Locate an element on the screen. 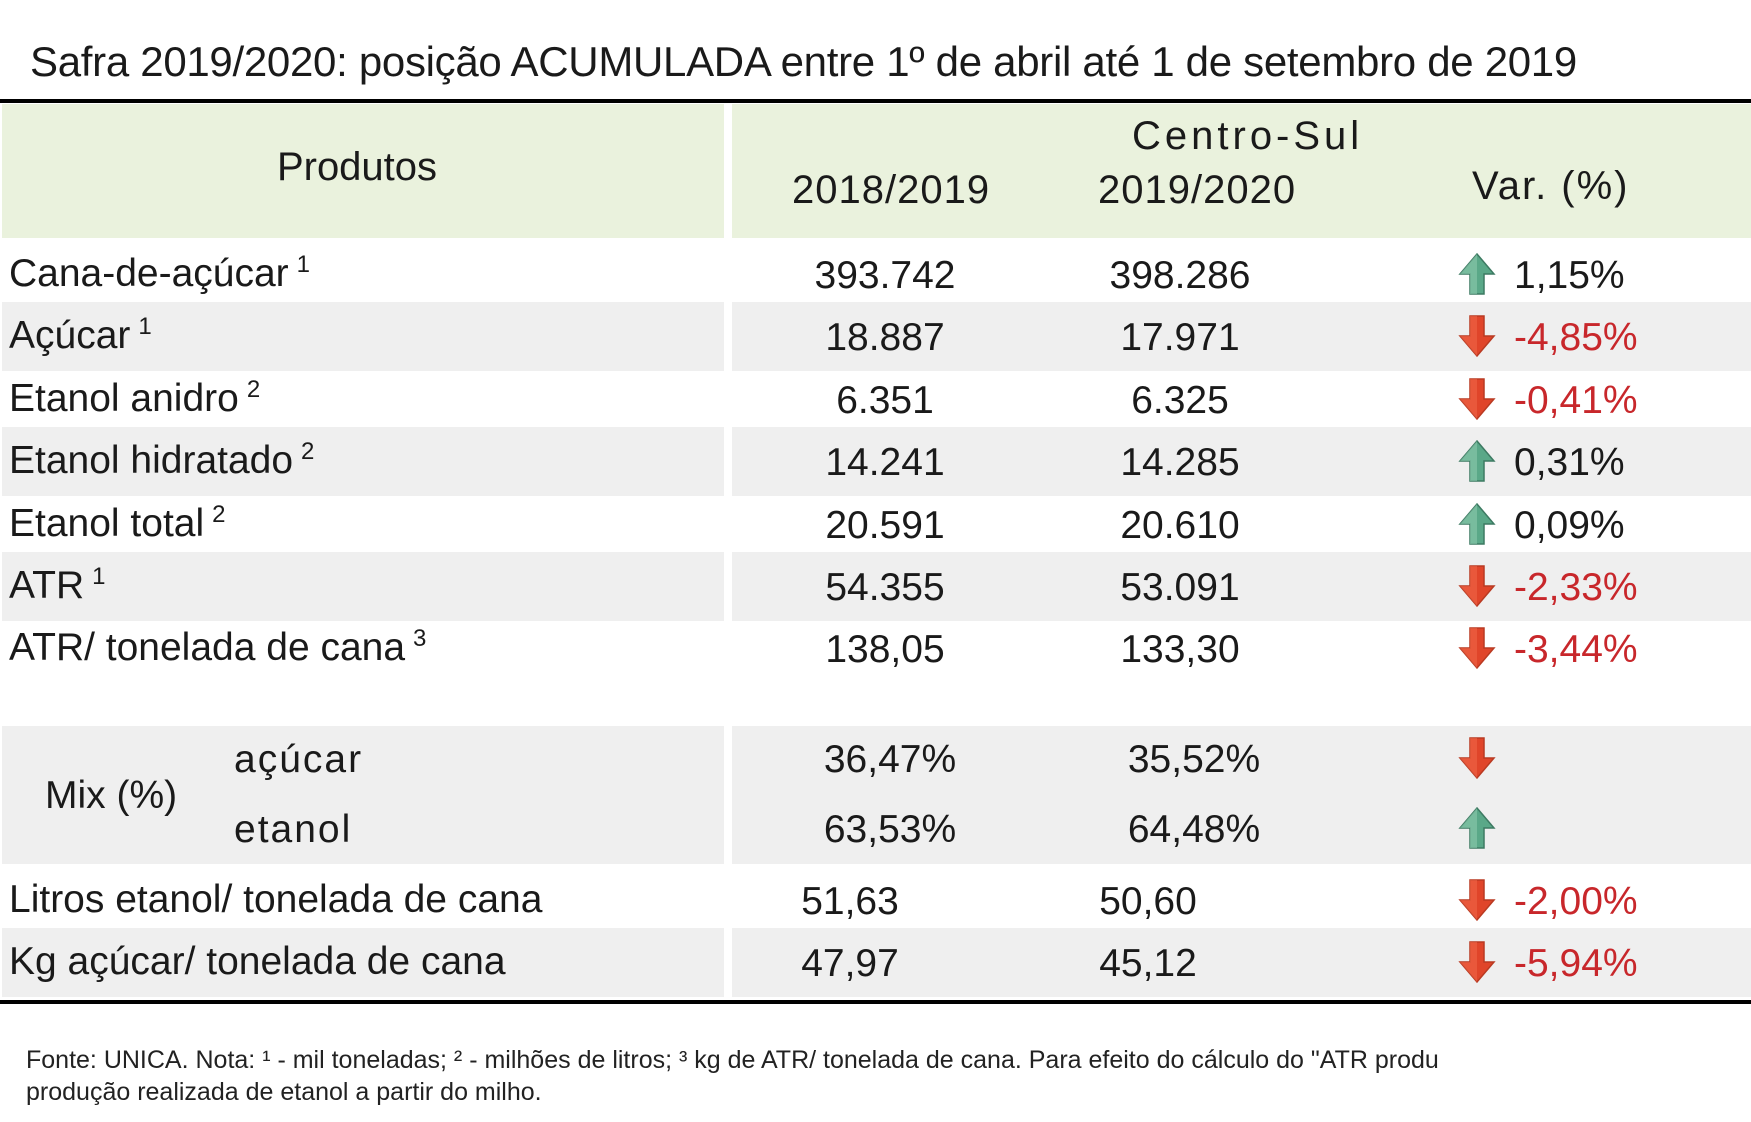  table-row: Etanol hidratado 2 14.241 14.285 0,31% is located at coordinates (875, 462).